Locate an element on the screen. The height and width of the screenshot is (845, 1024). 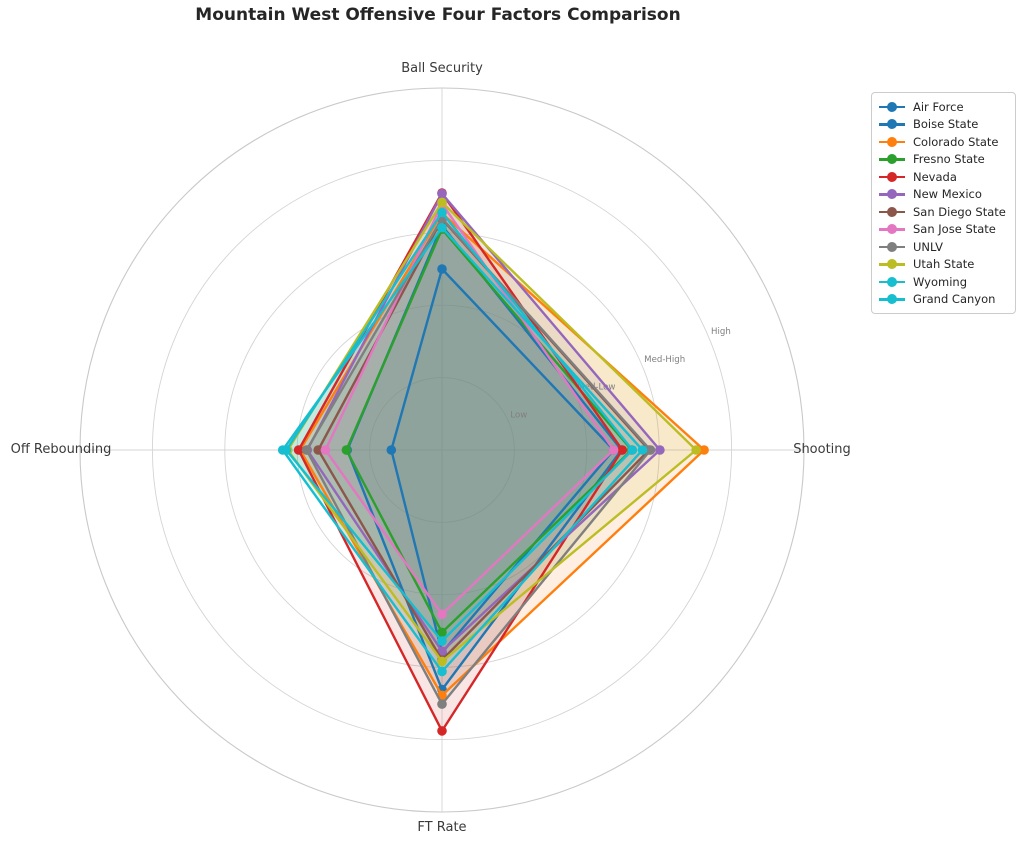
data-point-new-mexico-ball-security is located at coordinates (442, 193).